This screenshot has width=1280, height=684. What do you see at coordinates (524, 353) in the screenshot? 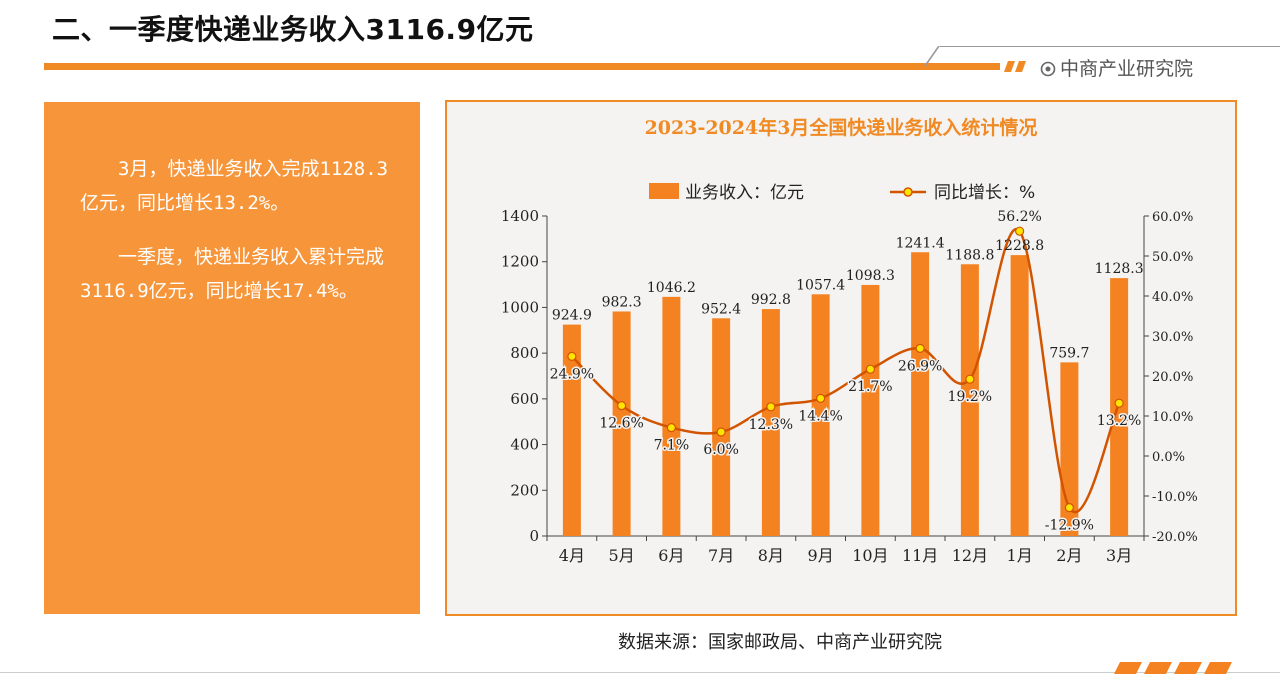
I see `y-left-tick-label: 800` at bounding box center [524, 353].